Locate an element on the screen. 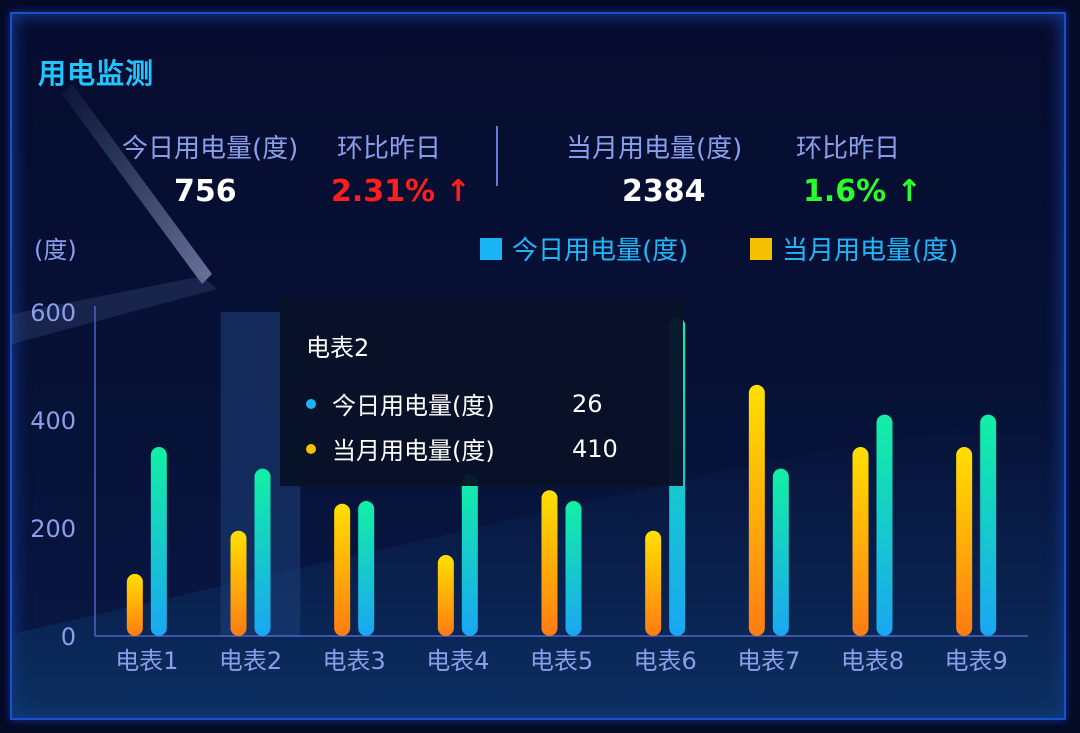 This screenshot has width=1080, height=733. today-compare-label: 环比昨日 is located at coordinates (389, 149).